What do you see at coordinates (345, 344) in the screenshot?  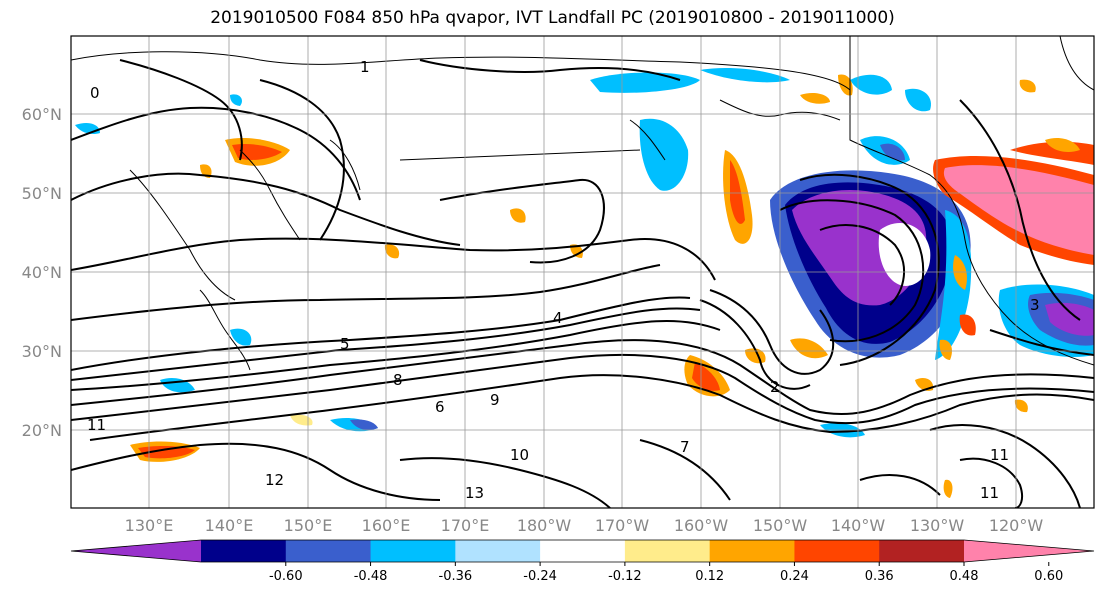 I see `contour-label: 5` at bounding box center [345, 344].